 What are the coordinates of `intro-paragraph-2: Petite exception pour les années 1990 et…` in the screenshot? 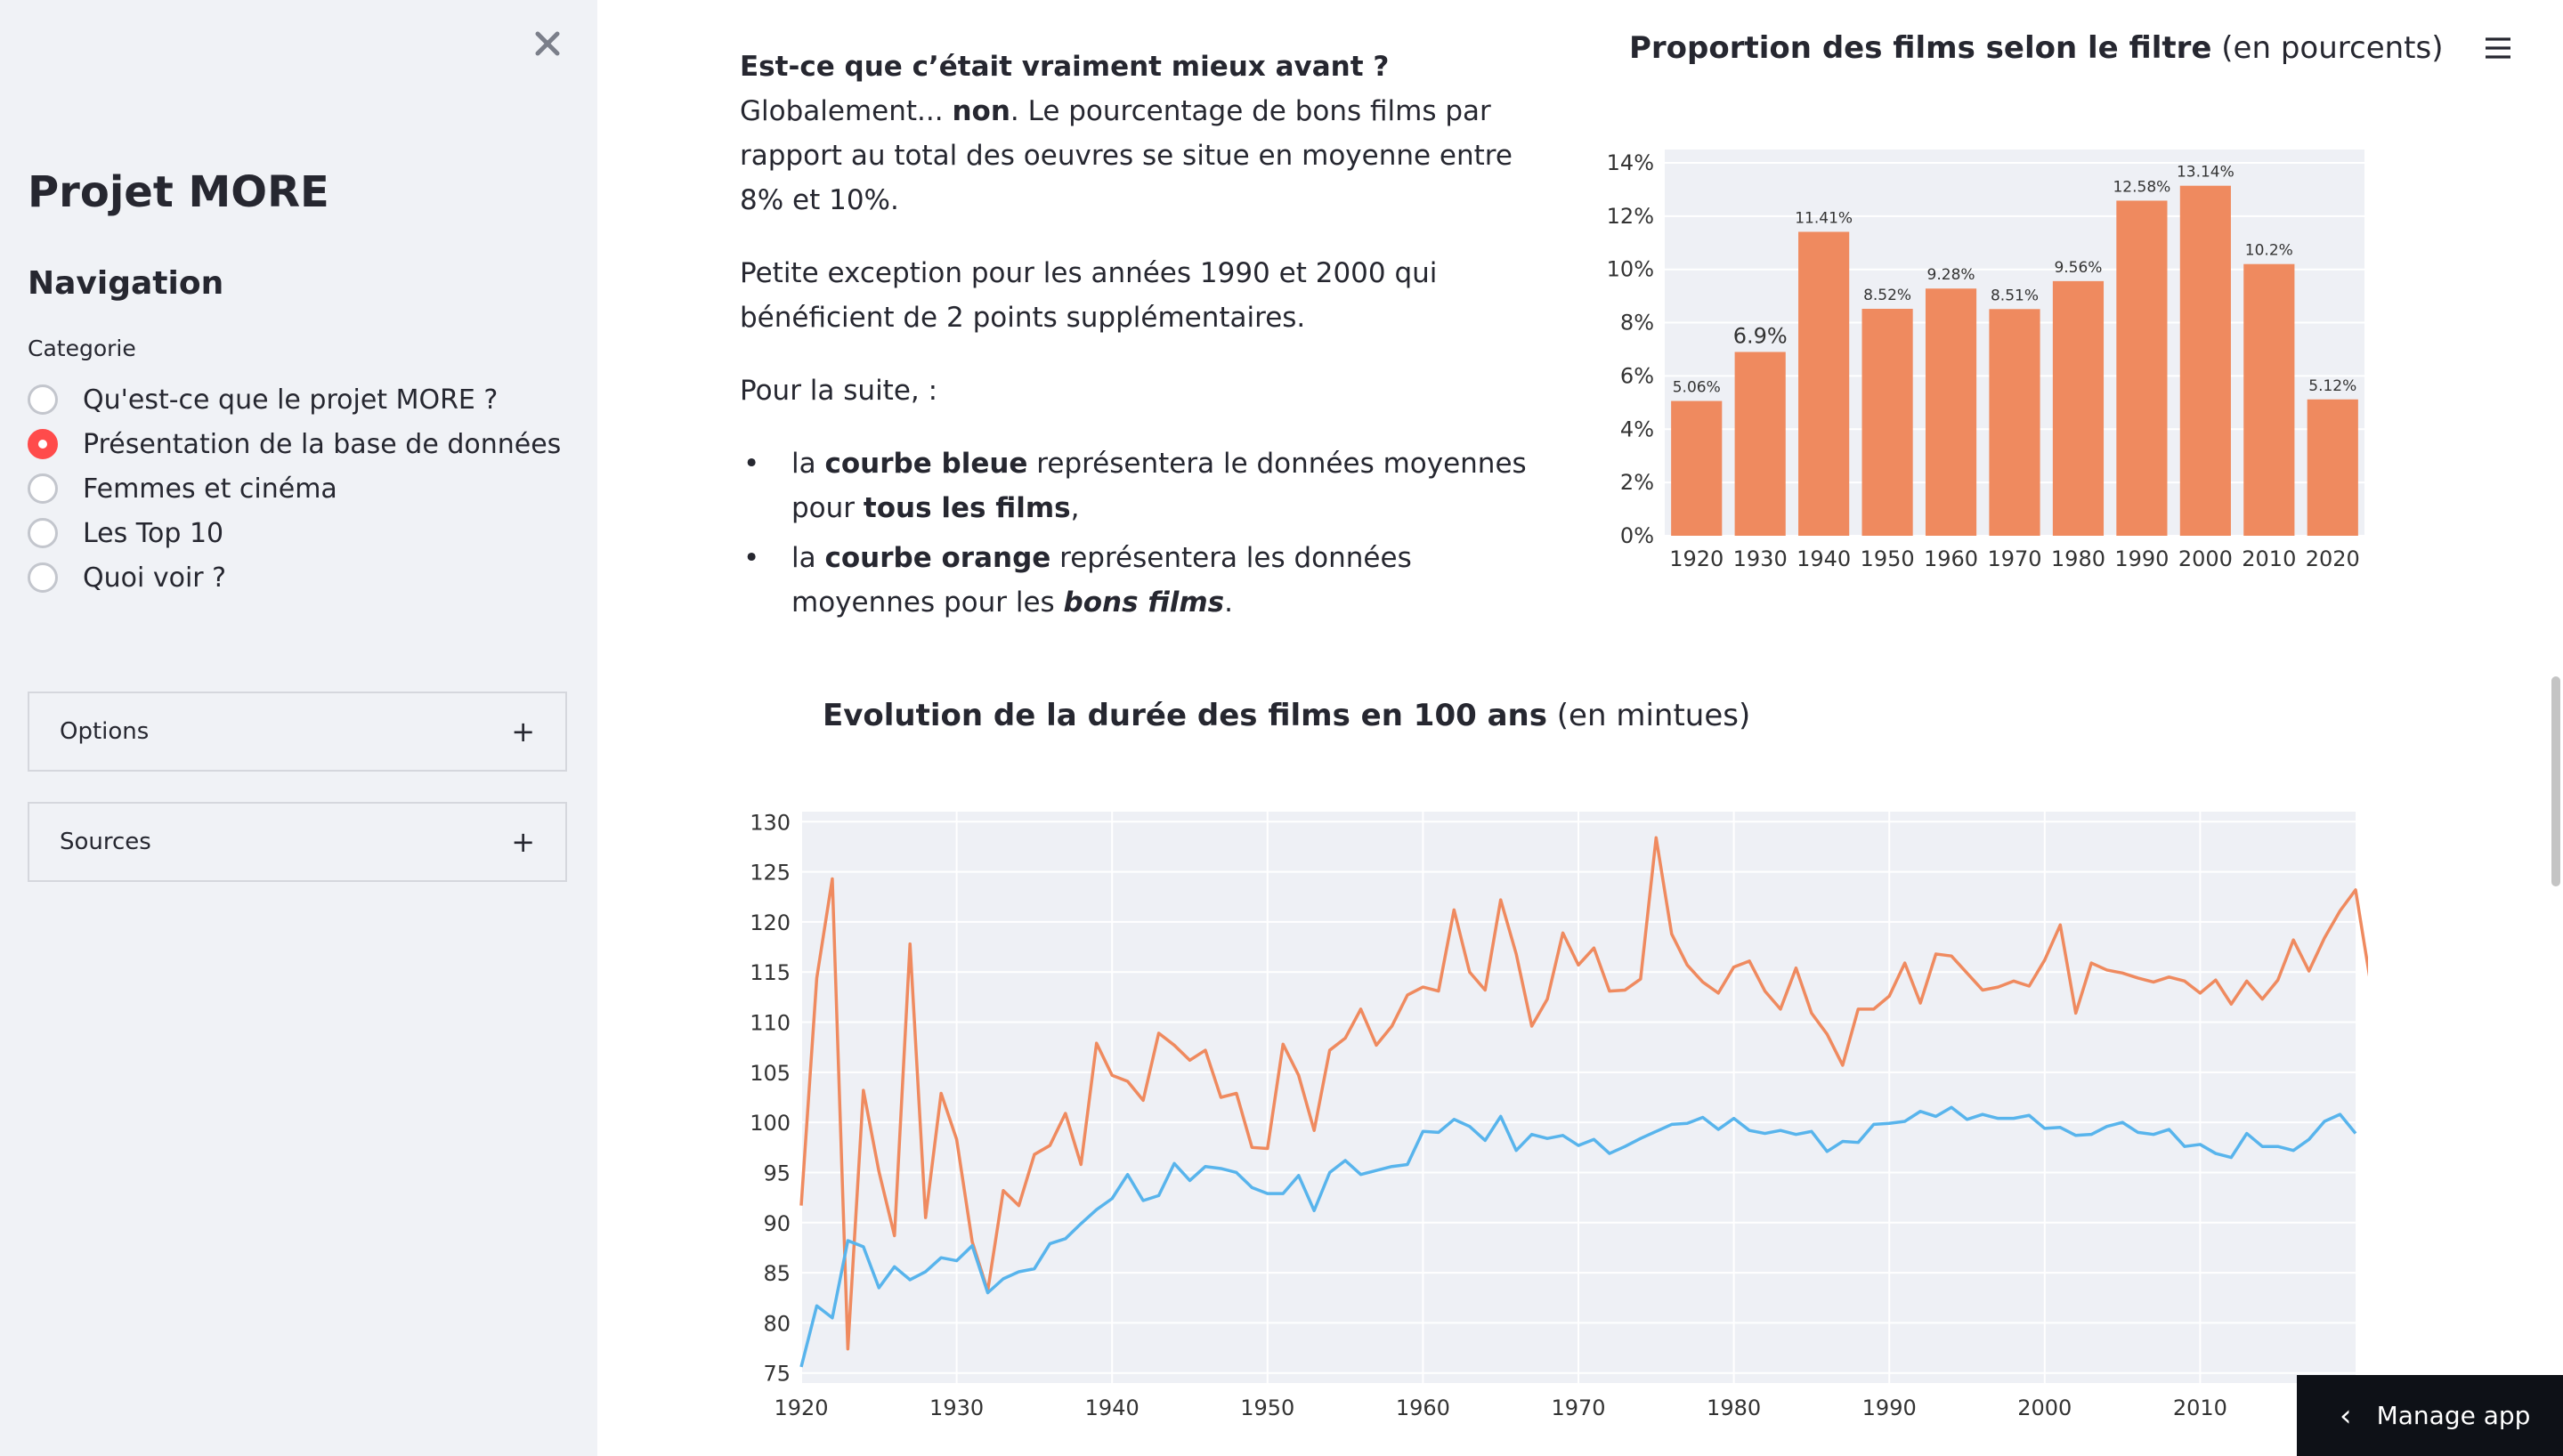 It's located at (1089, 295).